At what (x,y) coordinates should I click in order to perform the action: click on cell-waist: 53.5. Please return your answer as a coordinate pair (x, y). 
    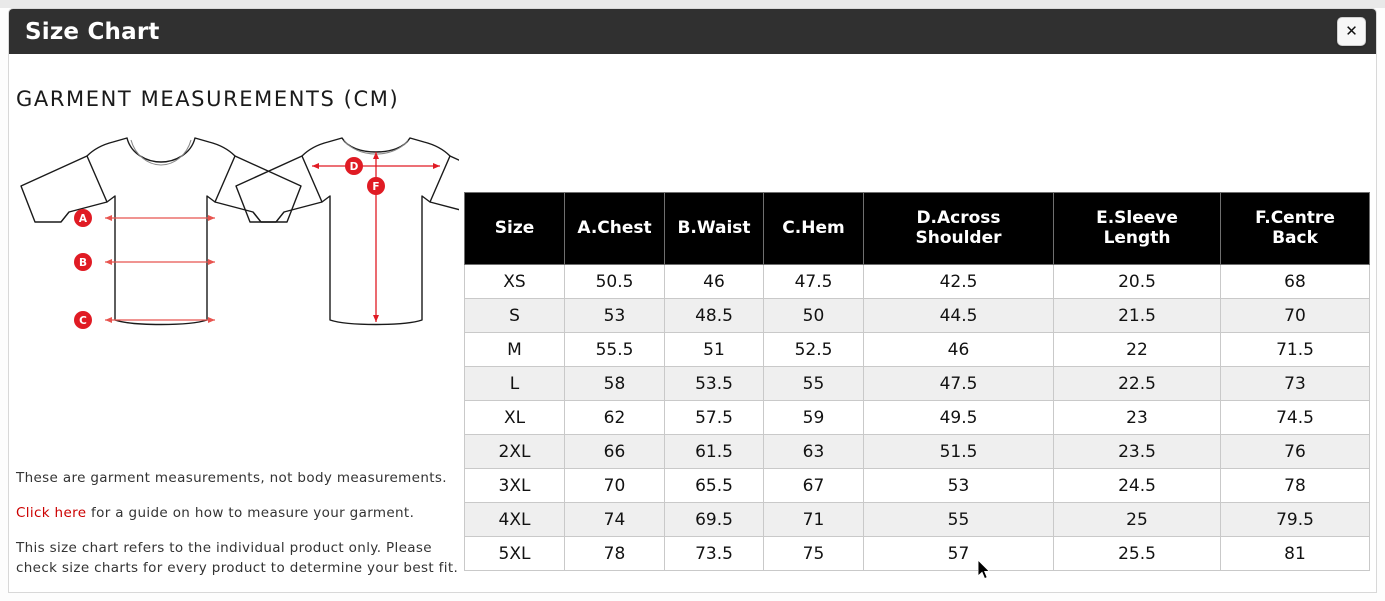
    Looking at the image, I should click on (714, 383).